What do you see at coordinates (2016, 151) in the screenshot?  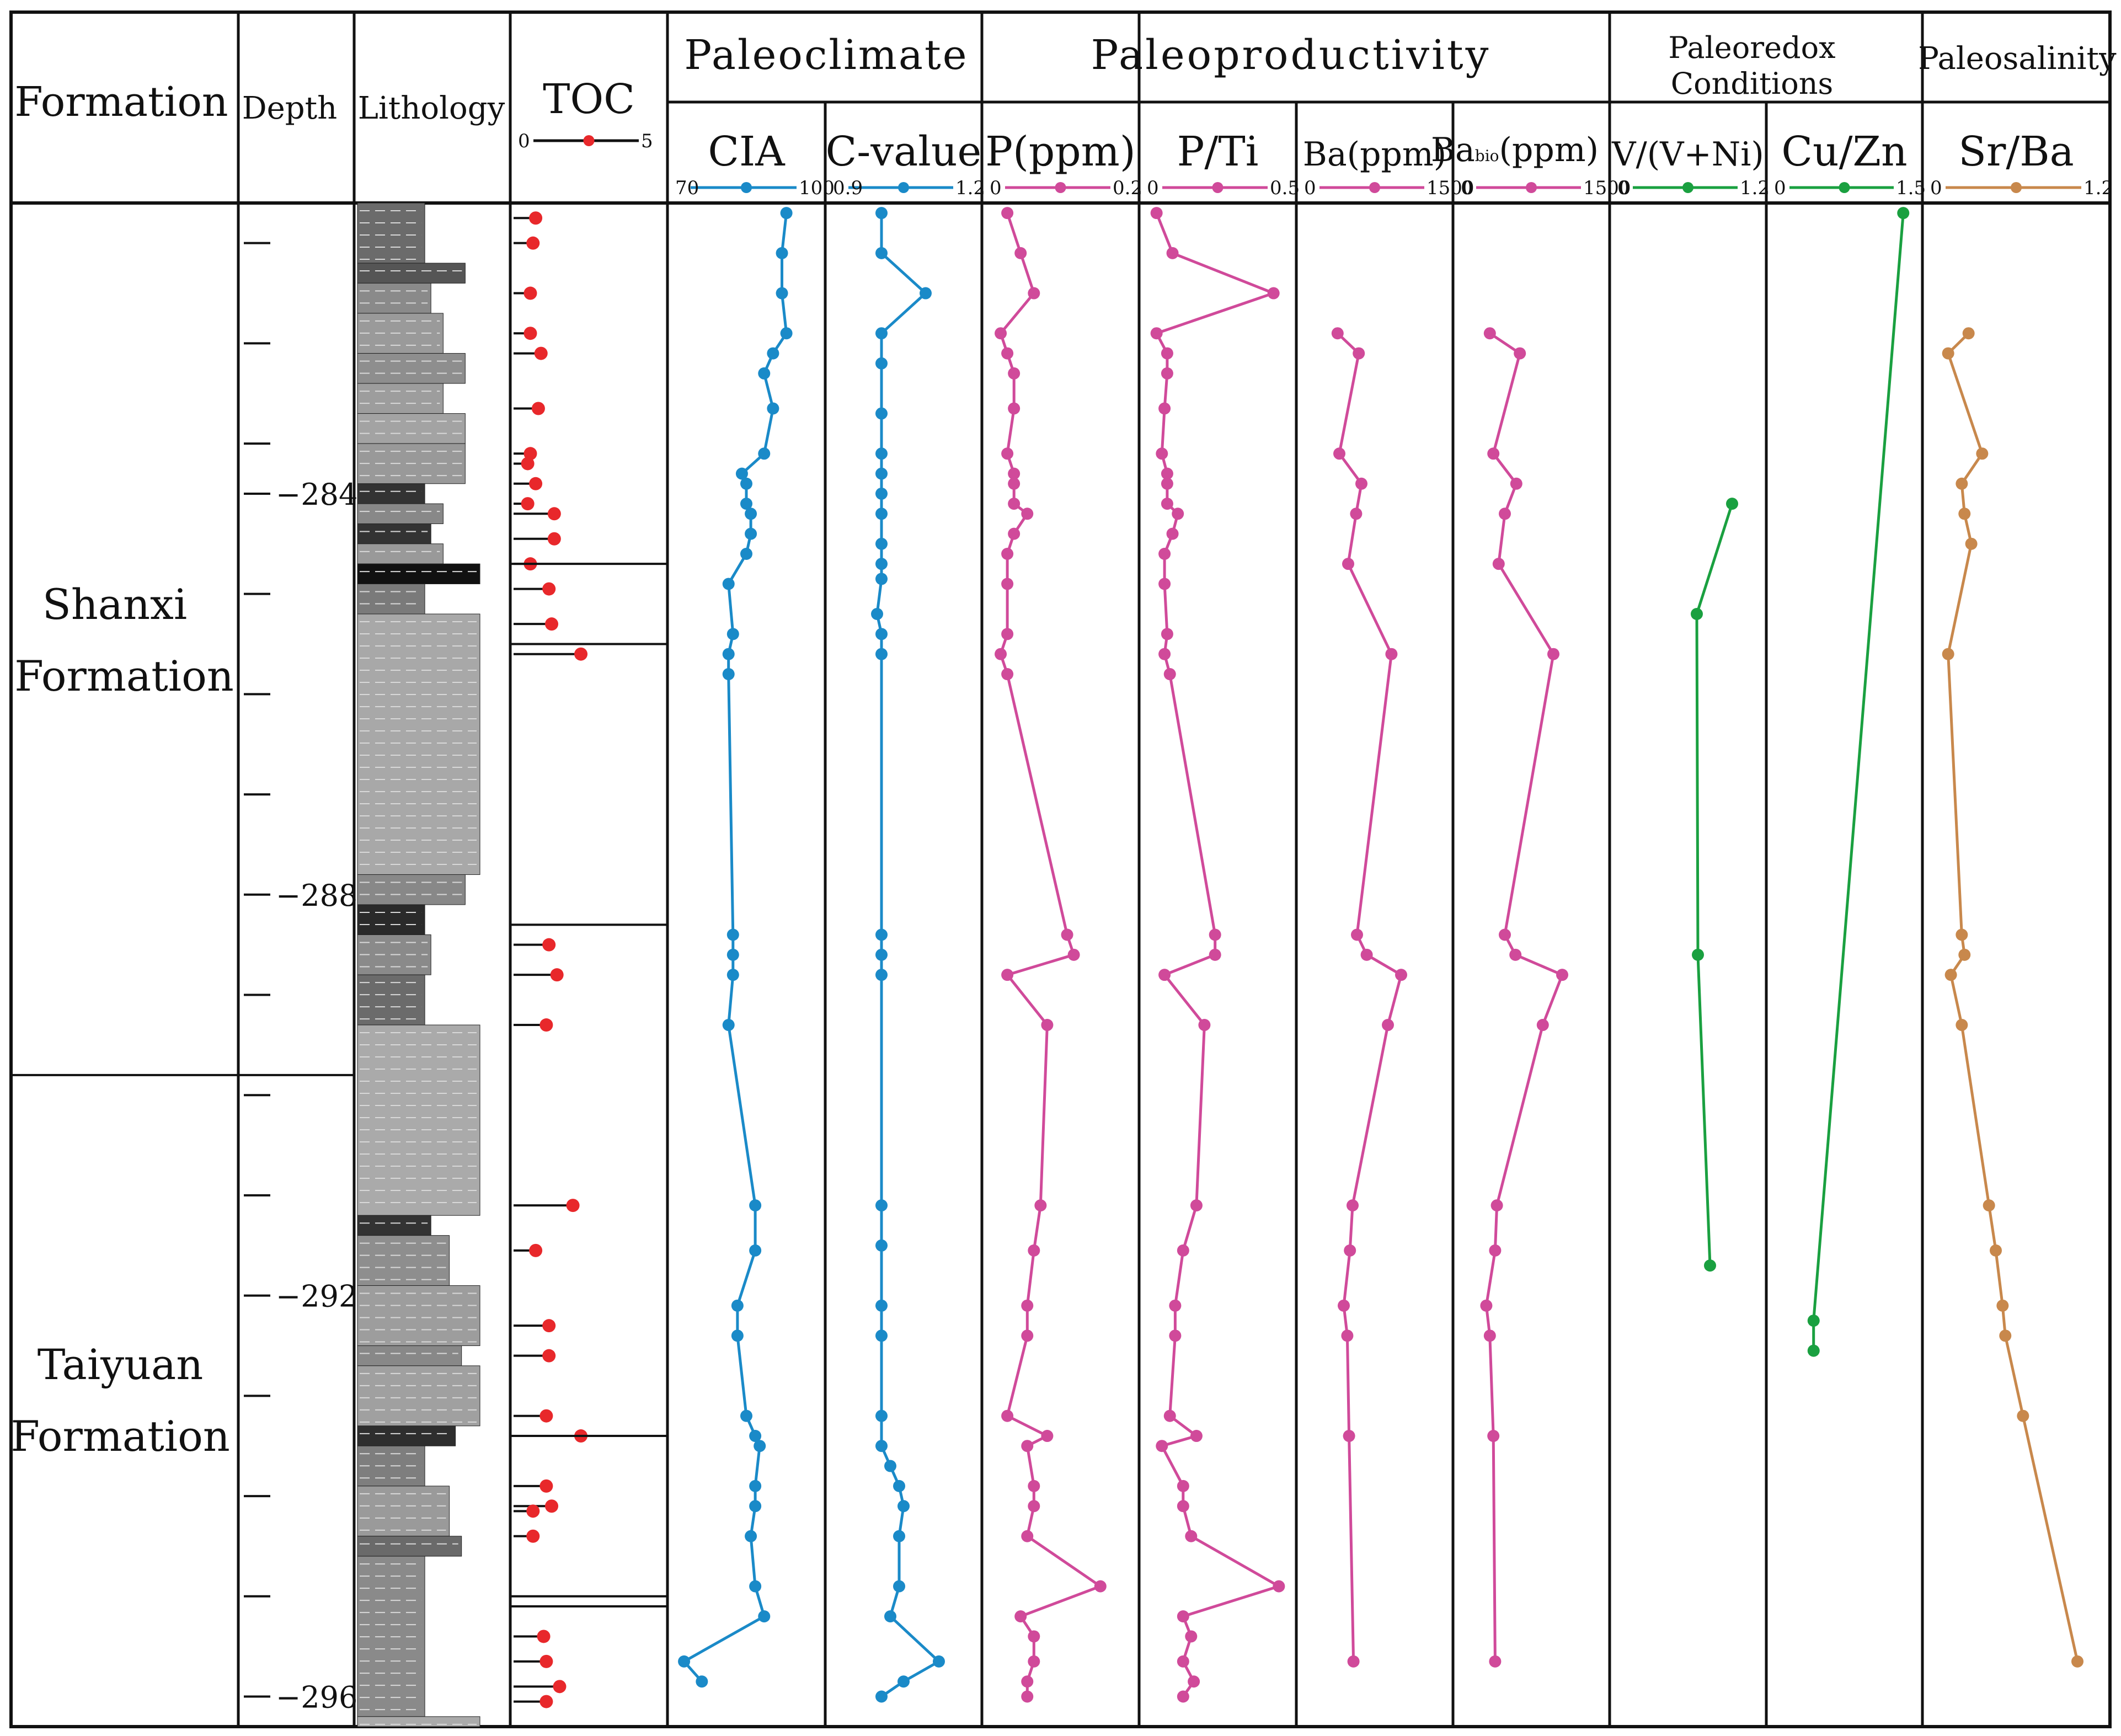 I see `series-label: Sr/Ba` at bounding box center [2016, 151].